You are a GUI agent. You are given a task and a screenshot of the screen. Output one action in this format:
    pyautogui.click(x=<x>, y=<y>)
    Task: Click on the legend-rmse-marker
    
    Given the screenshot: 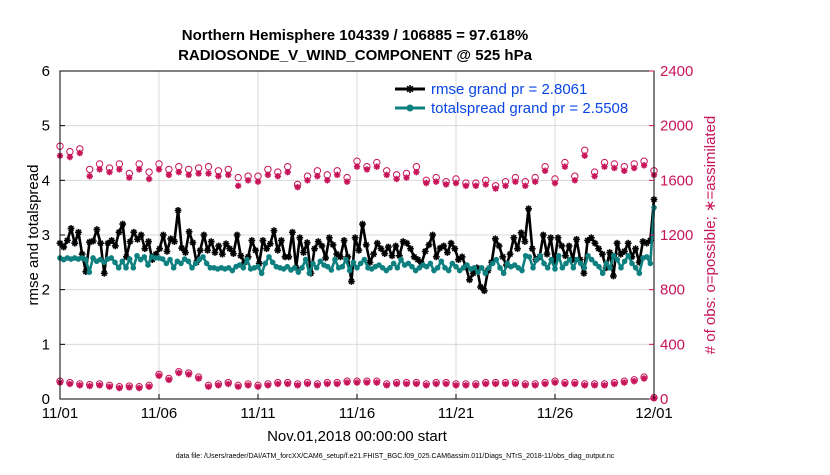 What is the action you would take?
    pyautogui.click(x=410, y=89)
    